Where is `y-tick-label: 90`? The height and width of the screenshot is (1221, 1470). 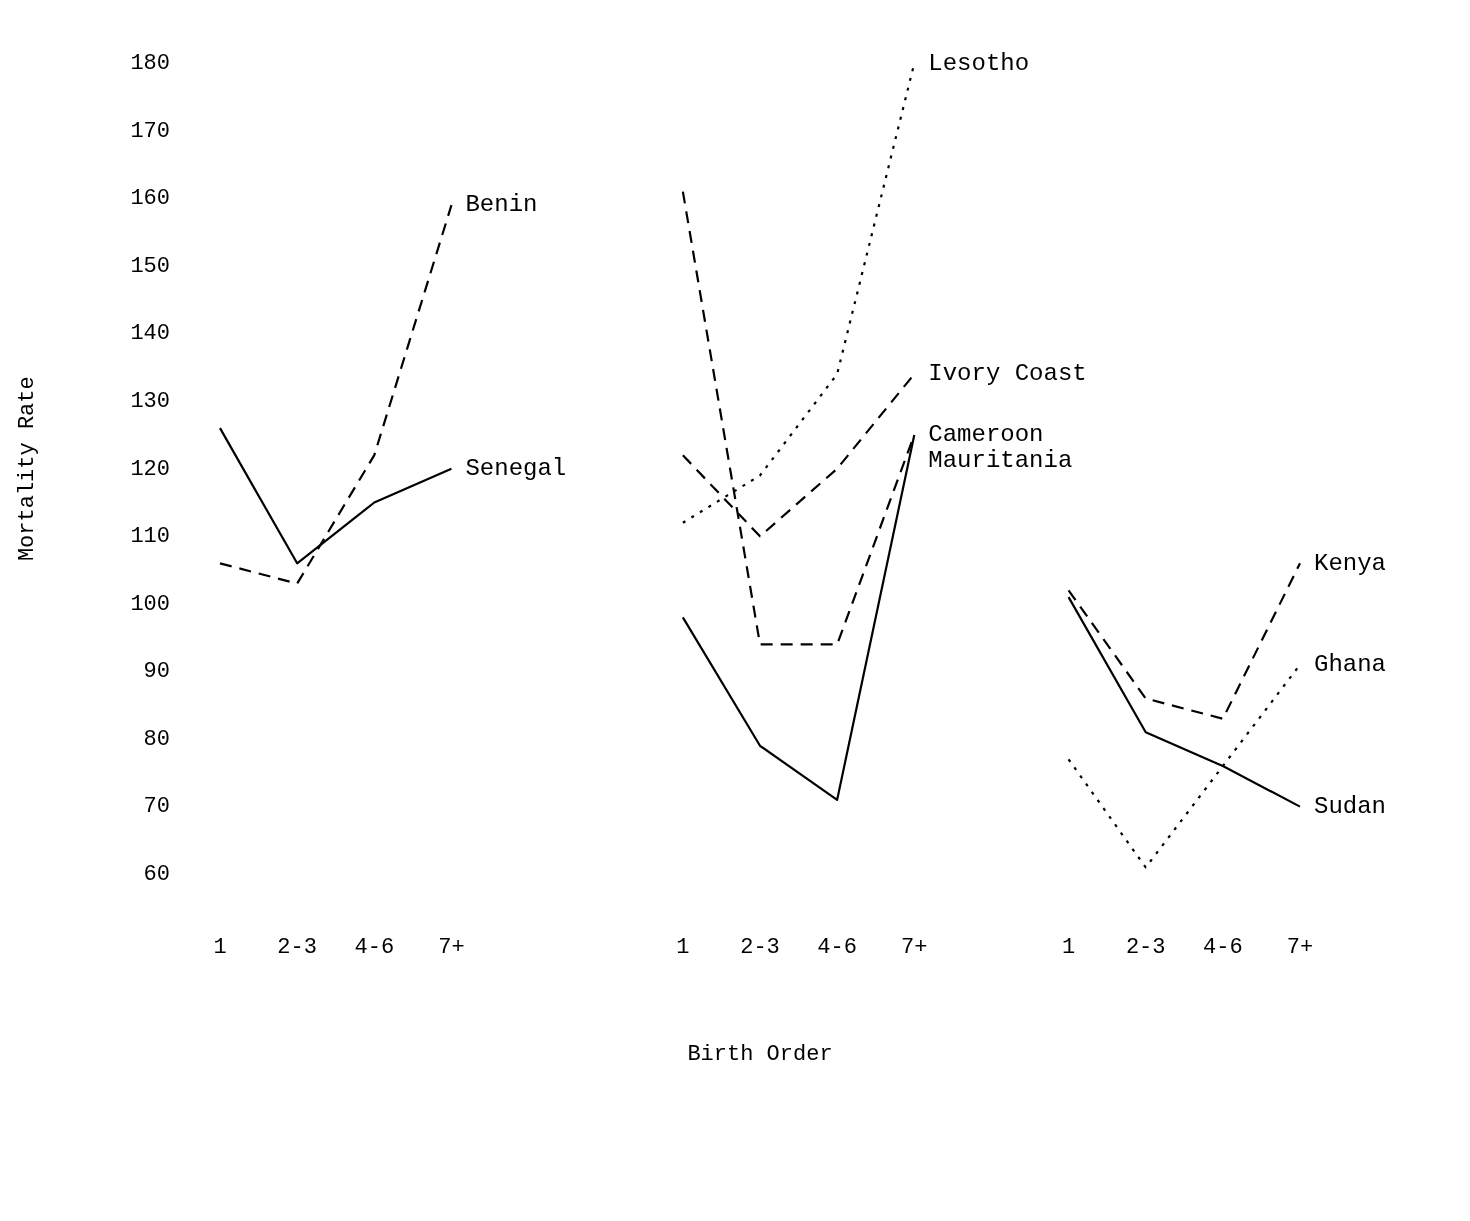 y-tick-label: 90 is located at coordinates (157, 672).